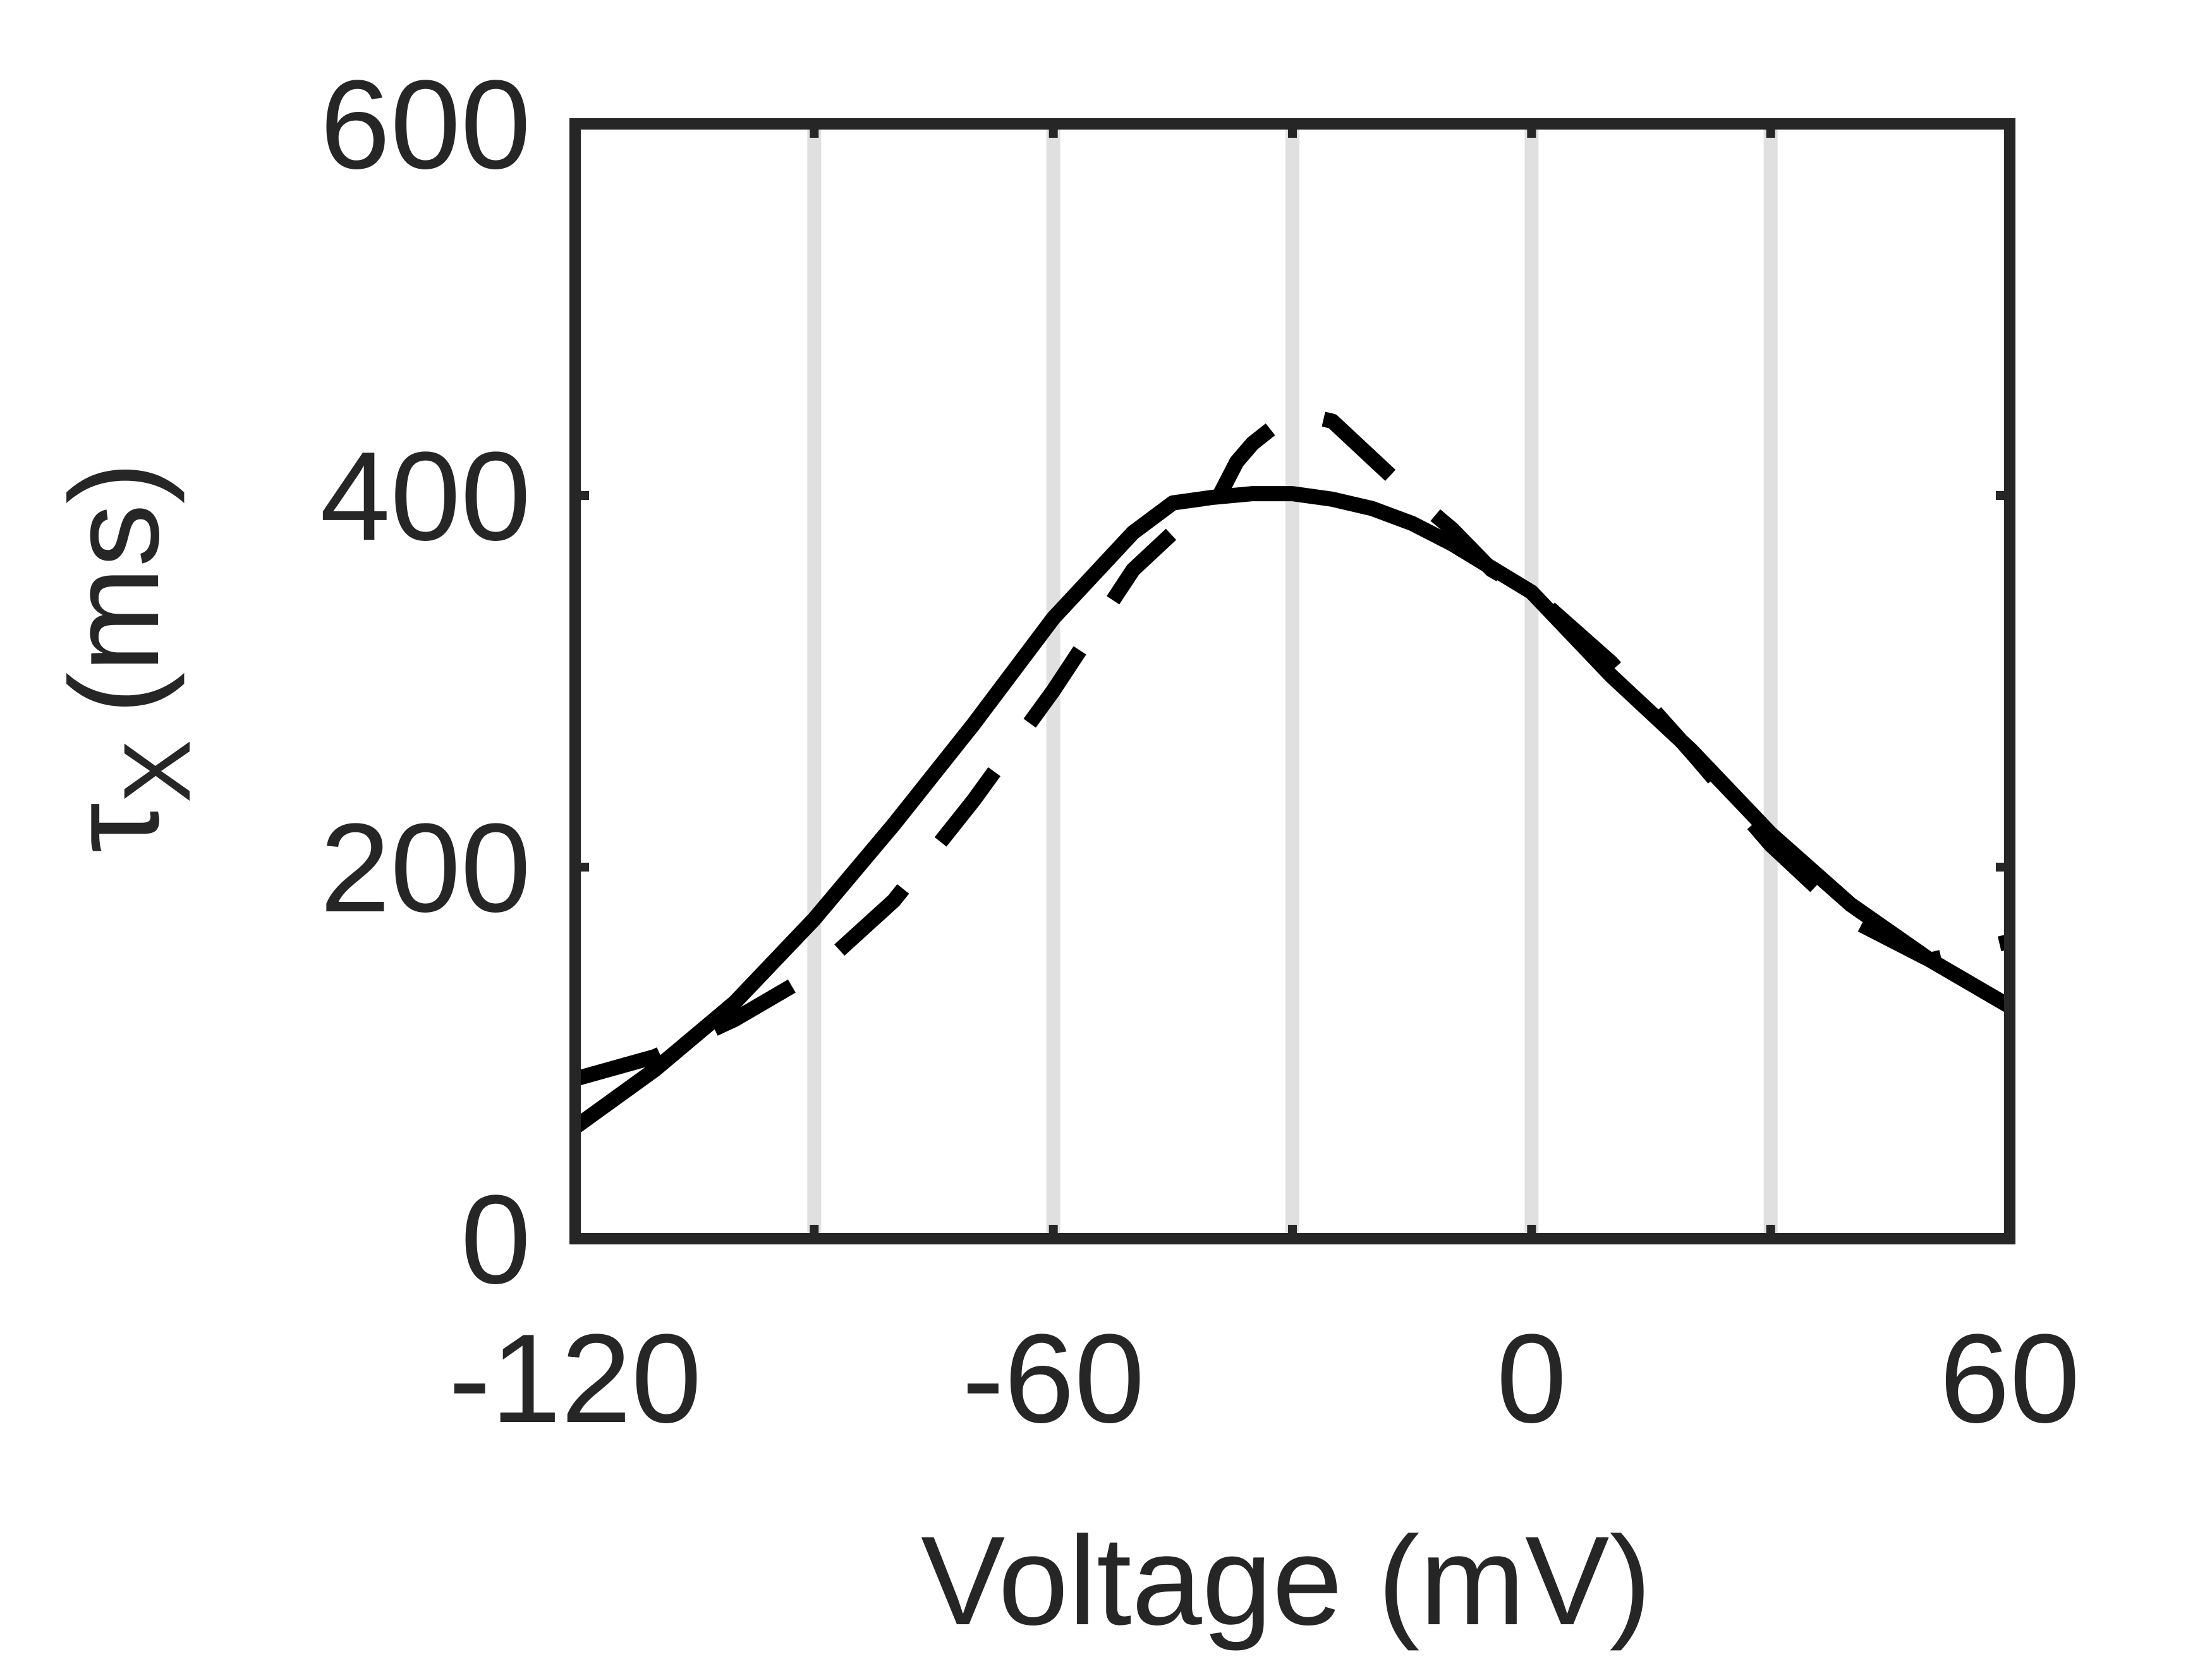 The width and height of the screenshot is (2212, 1659). What do you see at coordinates (2010, 1378) in the screenshot?
I see `x-tick-label: 60` at bounding box center [2010, 1378].